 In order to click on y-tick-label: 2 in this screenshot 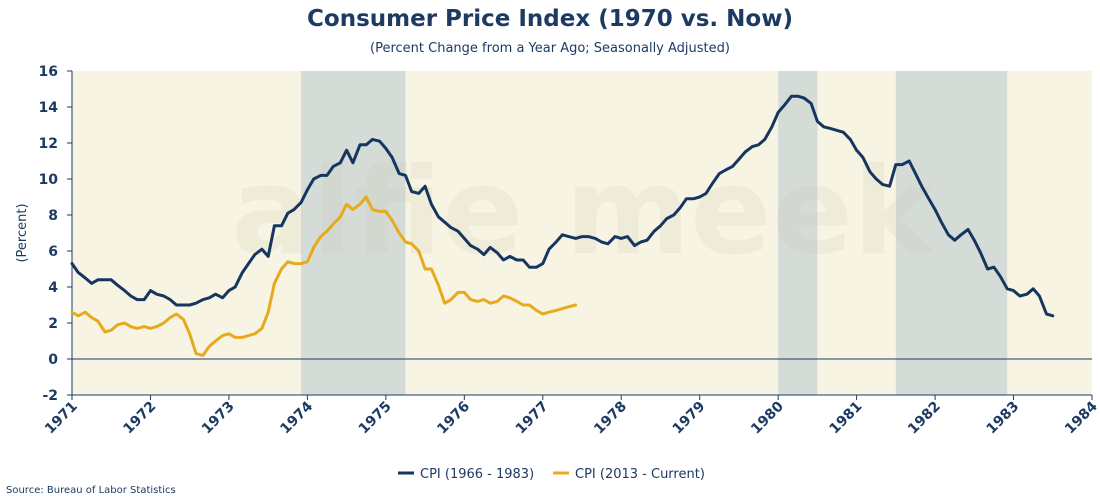, I will do `click(53, 324)`.